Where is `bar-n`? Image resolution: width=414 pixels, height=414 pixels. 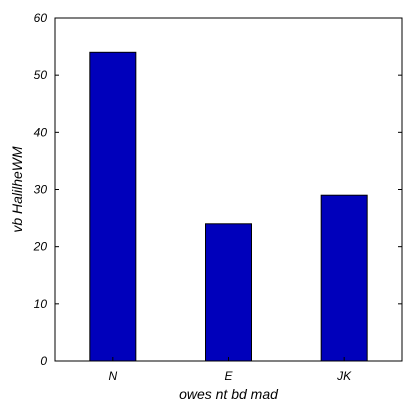
bar-n is located at coordinates (113, 206).